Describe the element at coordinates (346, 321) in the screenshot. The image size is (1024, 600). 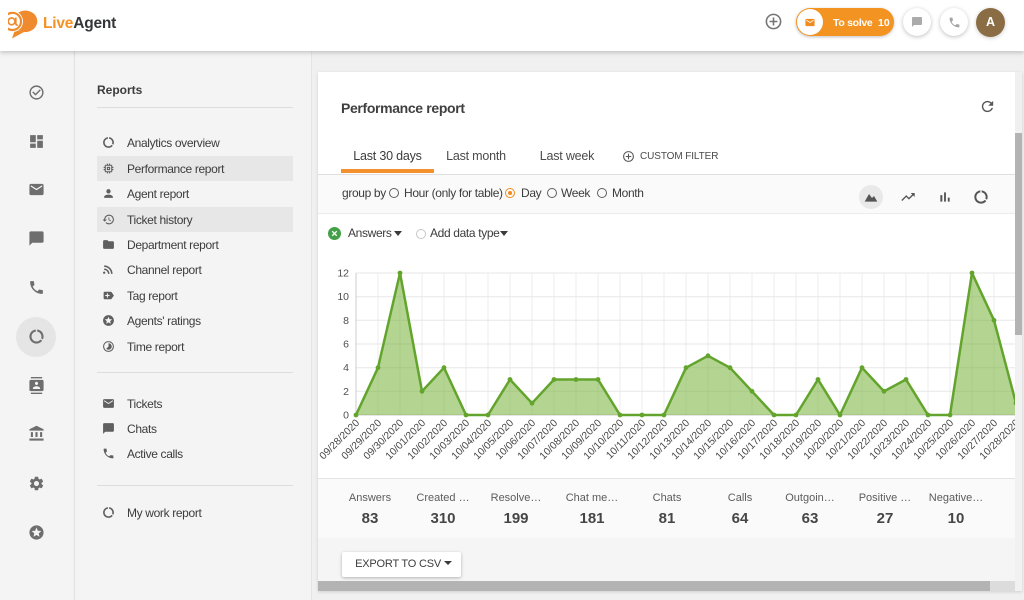
I see `svg-text: 8` at that location.